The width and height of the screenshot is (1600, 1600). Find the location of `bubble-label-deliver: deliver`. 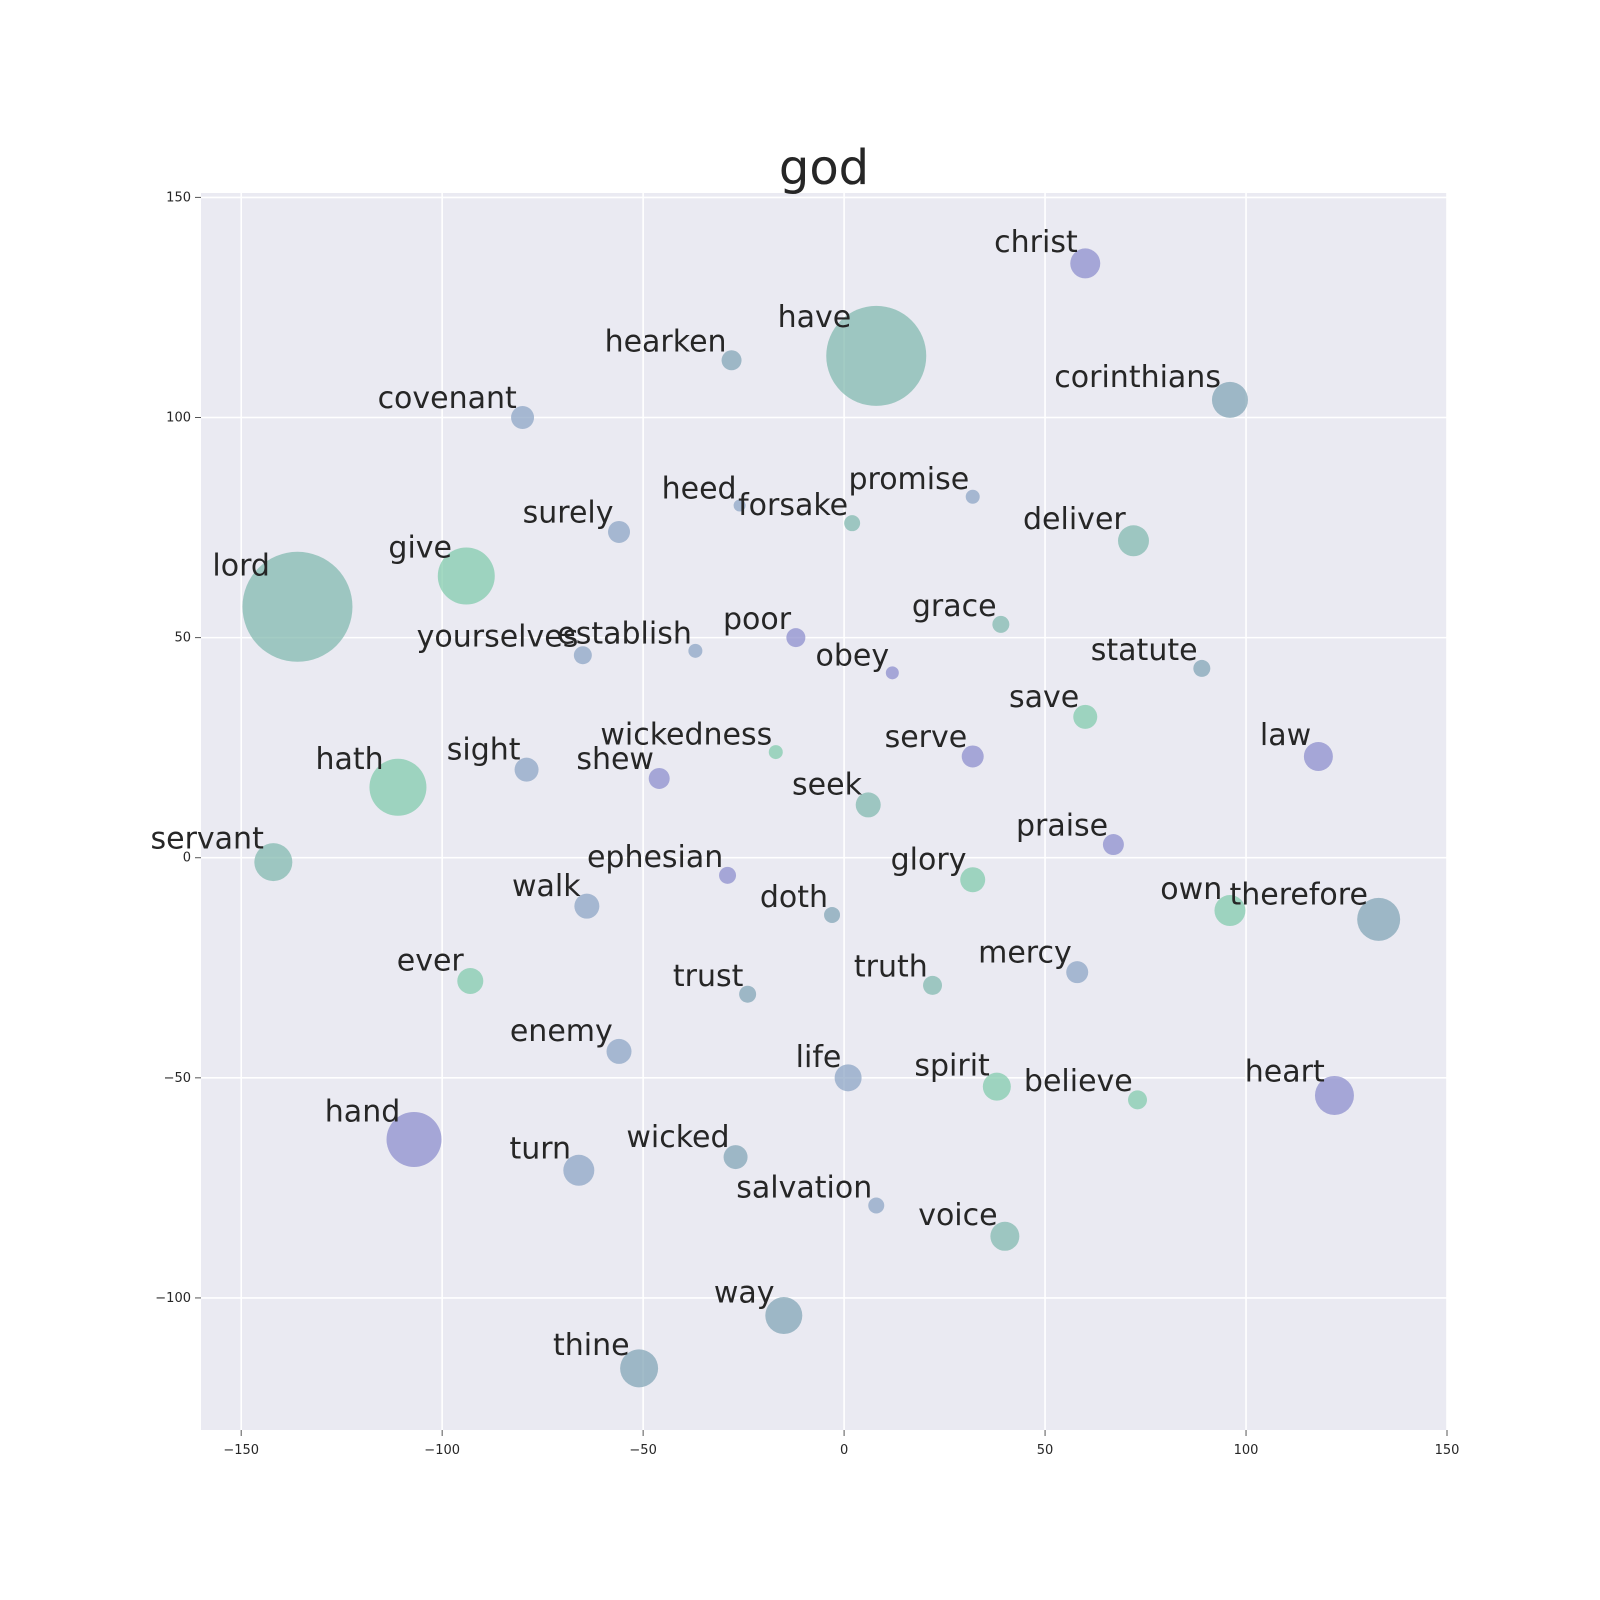

bubble-label-deliver: deliver is located at coordinates (1074, 519).